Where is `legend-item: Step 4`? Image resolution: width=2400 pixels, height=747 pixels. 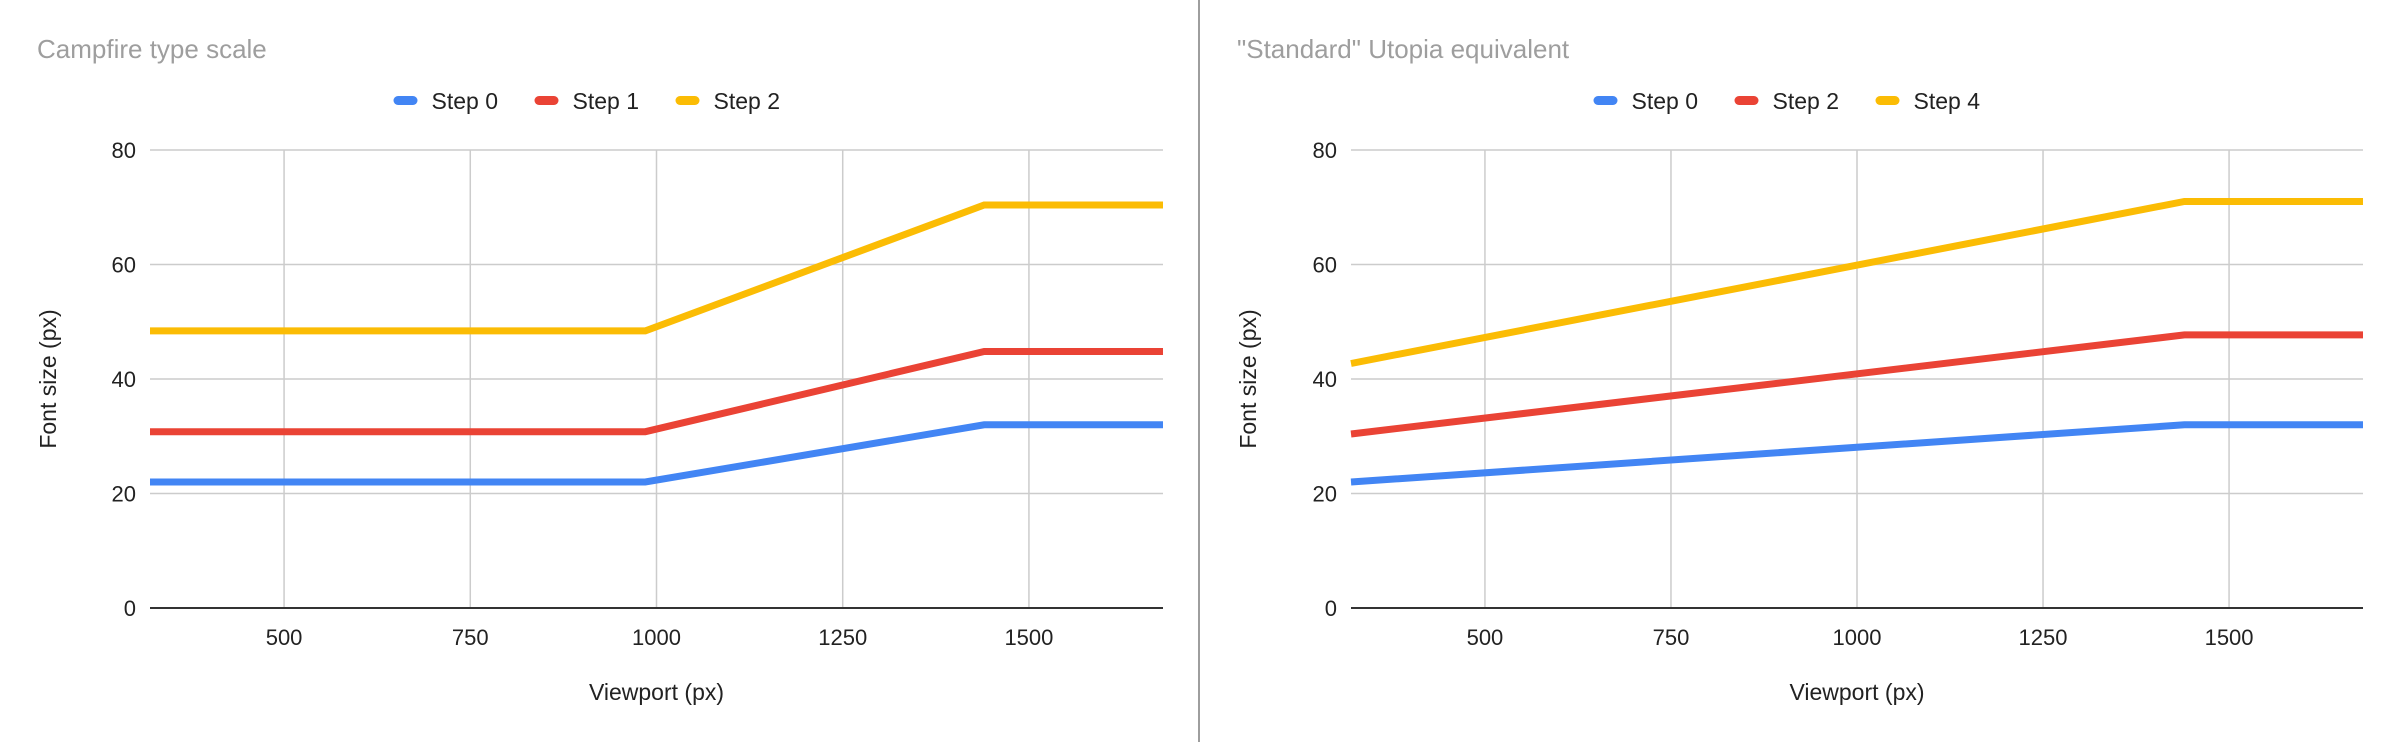 legend-item: Step 4 is located at coordinates (1928, 101).